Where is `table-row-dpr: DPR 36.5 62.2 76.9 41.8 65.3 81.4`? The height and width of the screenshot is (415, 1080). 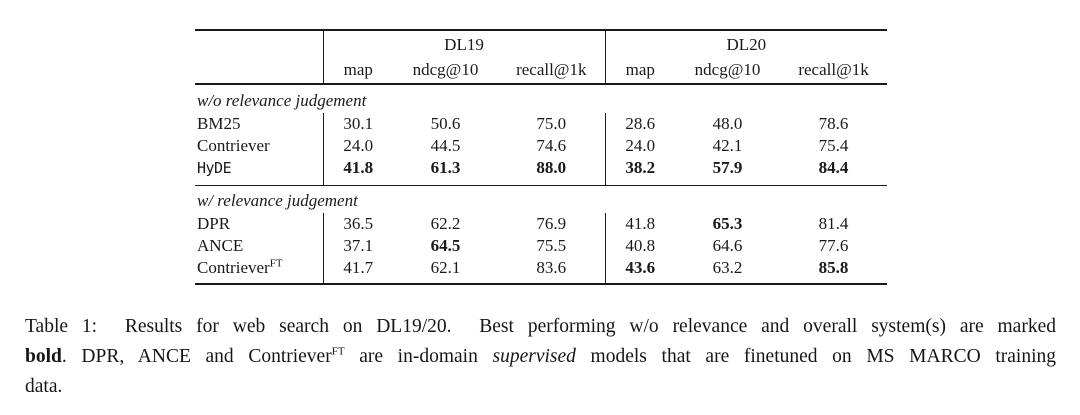
table-row-dpr: DPR 36.5 62.2 76.9 41.8 65.3 81.4 is located at coordinates (541, 223).